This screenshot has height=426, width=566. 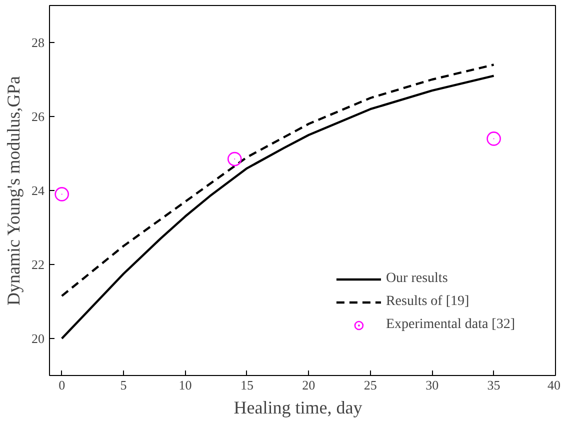 What do you see at coordinates (123, 385) in the screenshot?
I see `x-tick-label: 5` at bounding box center [123, 385].